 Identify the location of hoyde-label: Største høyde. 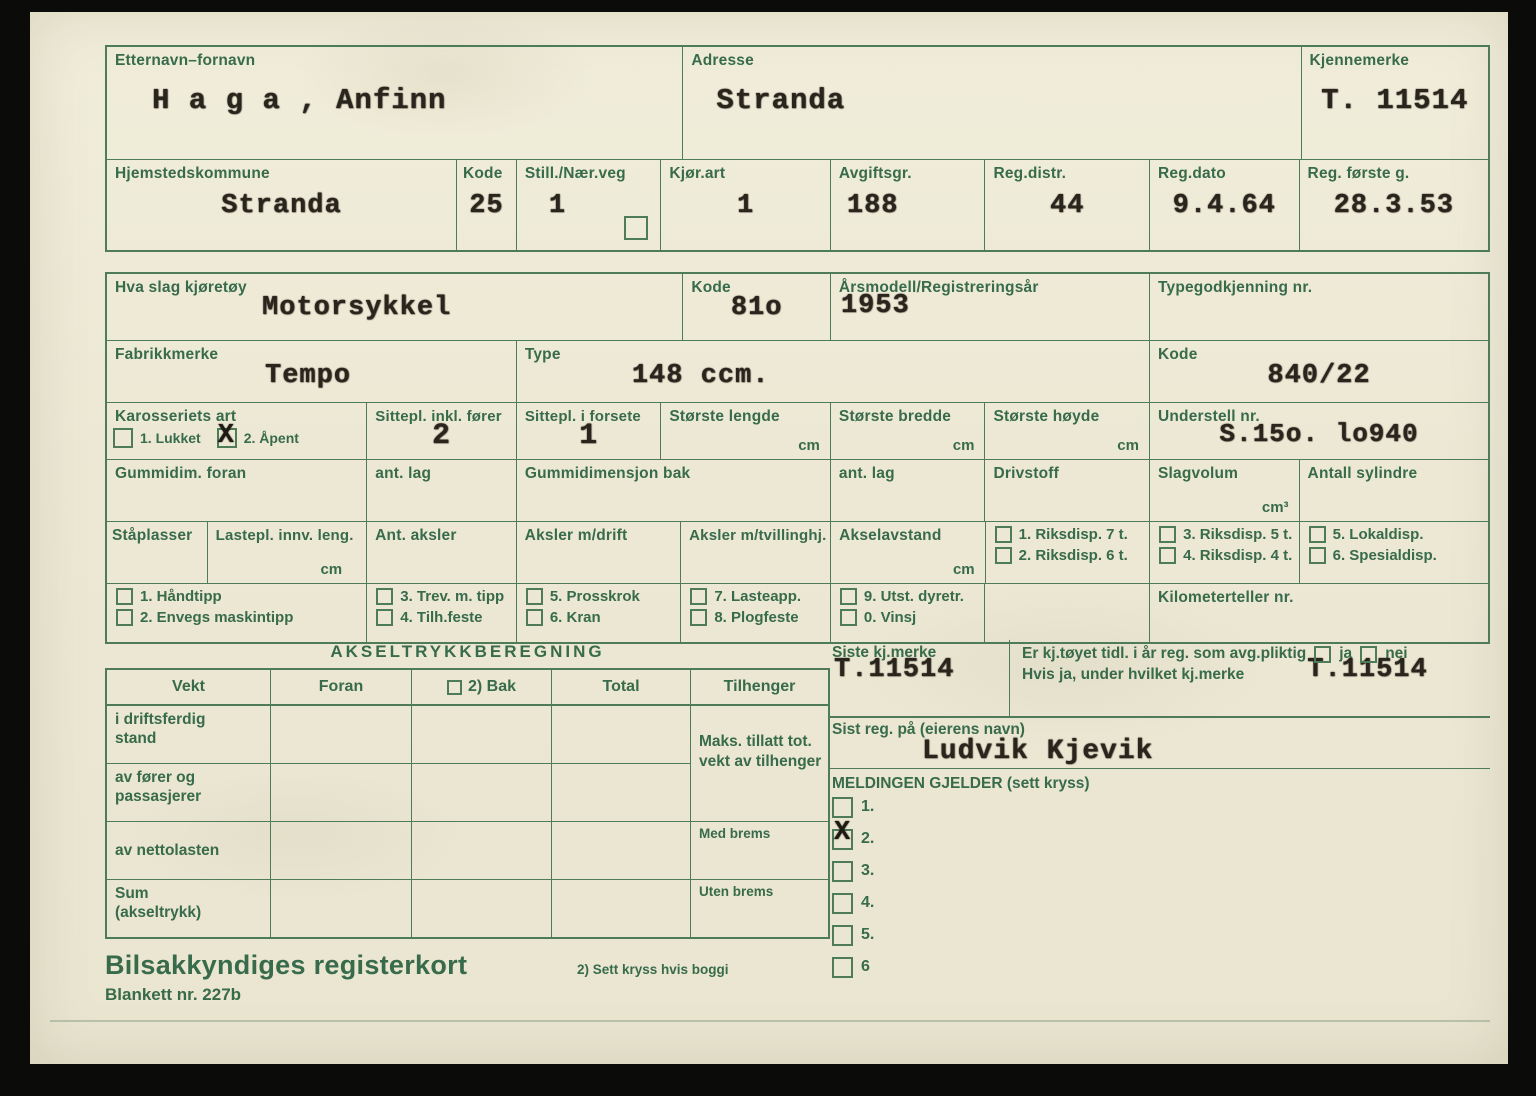
(1046, 416).